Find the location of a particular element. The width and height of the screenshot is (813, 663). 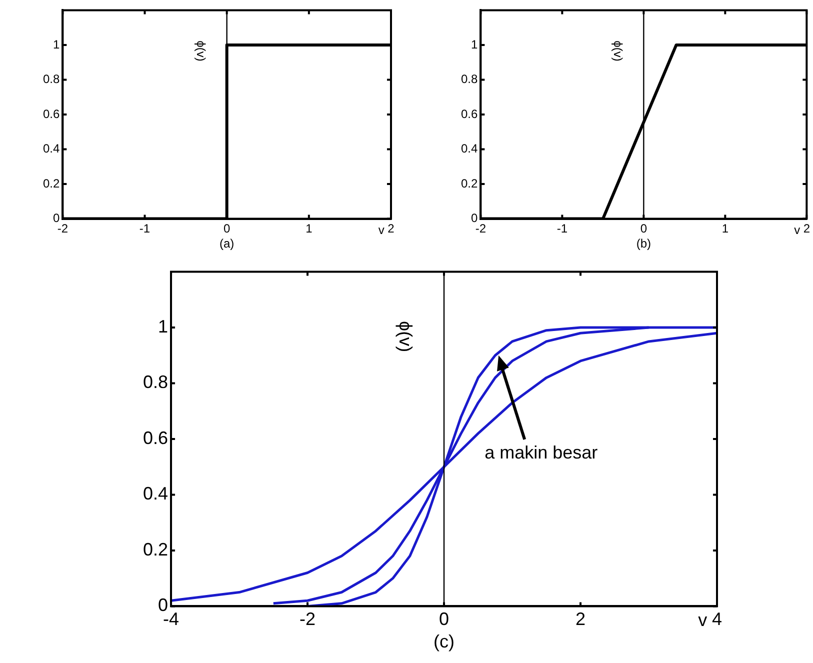

text: (c) is located at coordinates (444, 642).